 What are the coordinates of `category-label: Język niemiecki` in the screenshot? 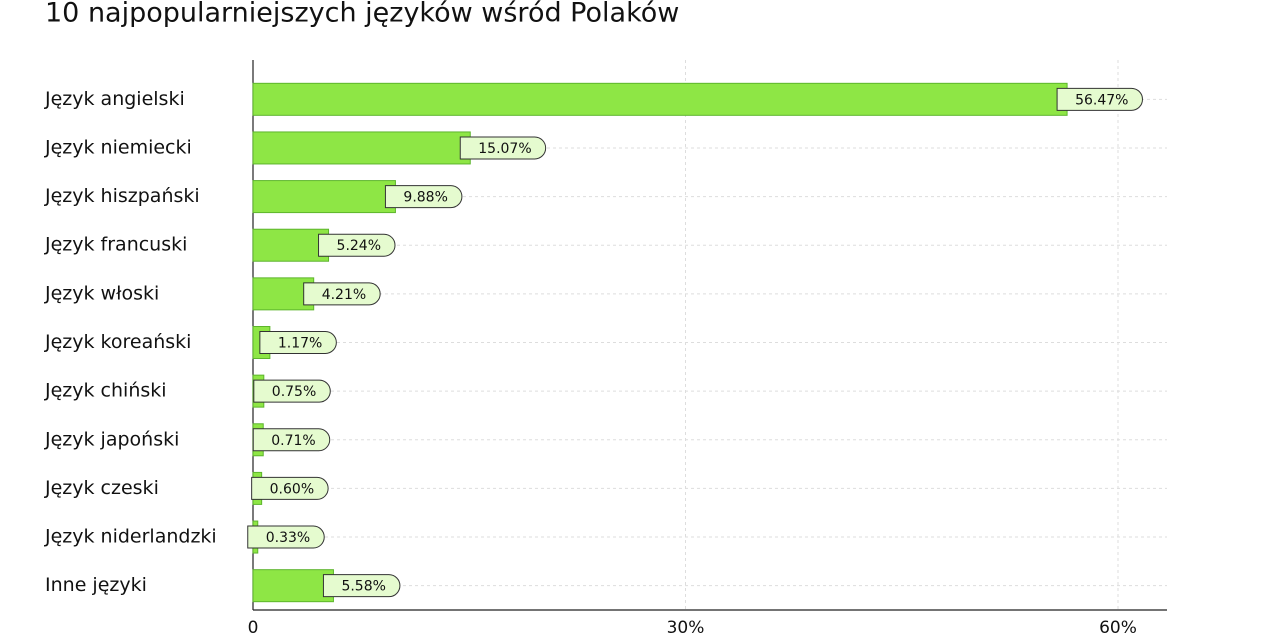 It's located at (118, 147).